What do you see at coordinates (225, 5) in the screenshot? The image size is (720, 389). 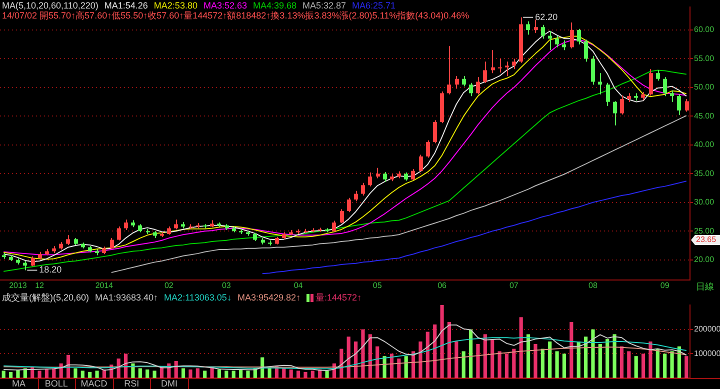 I see `text: MA3:52.63` at bounding box center [225, 5].